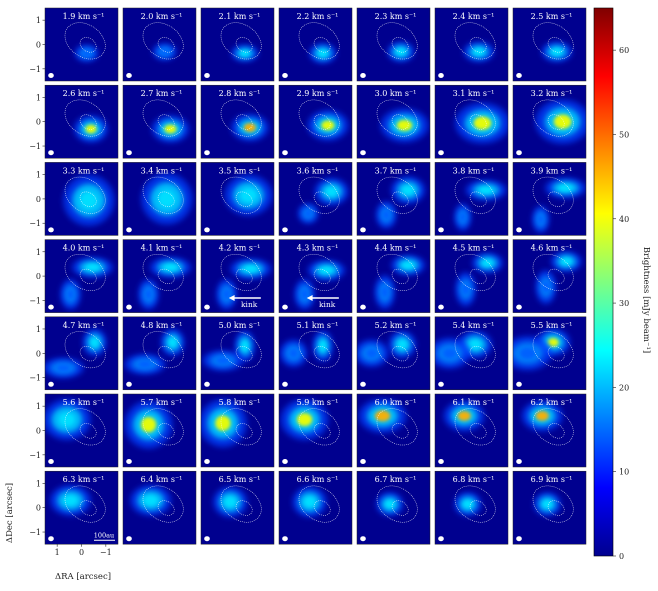 This screenshot has height=591, width=658. Describe the element at coordinates (237, 353) in the screenshot. I see `channel-panel: 5.0 km s⁻¹` at that location.